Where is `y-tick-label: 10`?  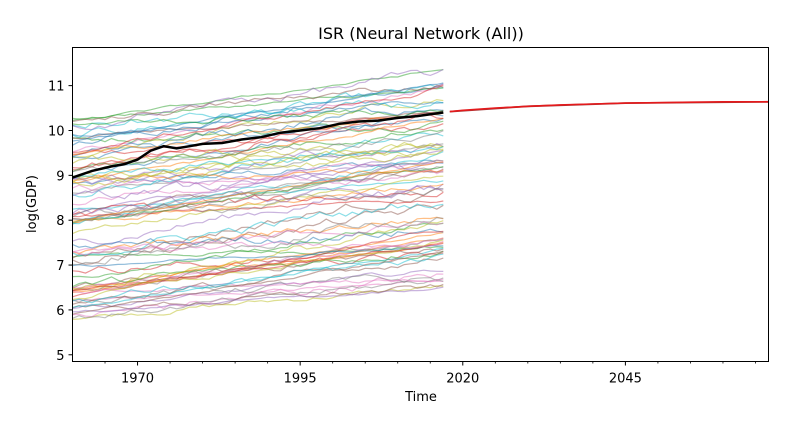 y-tick-label: 10 is located at coordinates (56, 131).